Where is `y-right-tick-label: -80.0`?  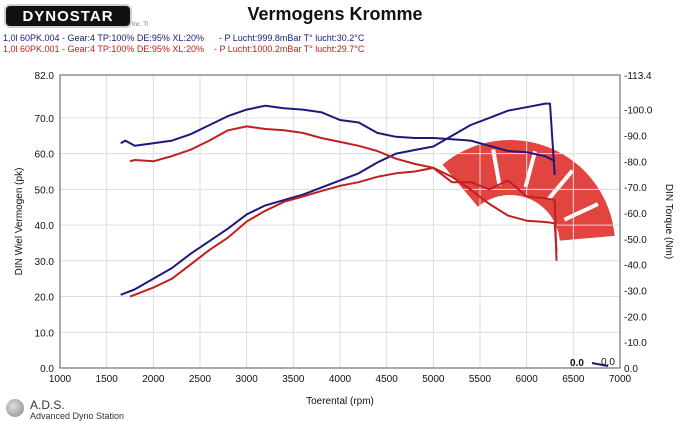
y-right-tick-label: -80.0 is located at coordinates (635, 162).